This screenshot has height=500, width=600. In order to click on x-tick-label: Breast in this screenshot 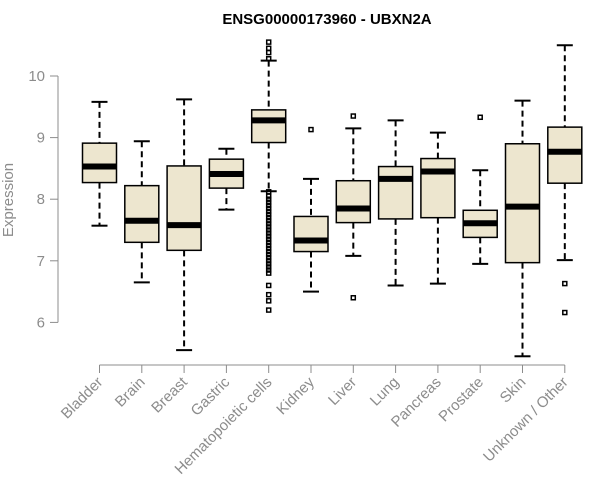, I will do `click(169, 394)`.